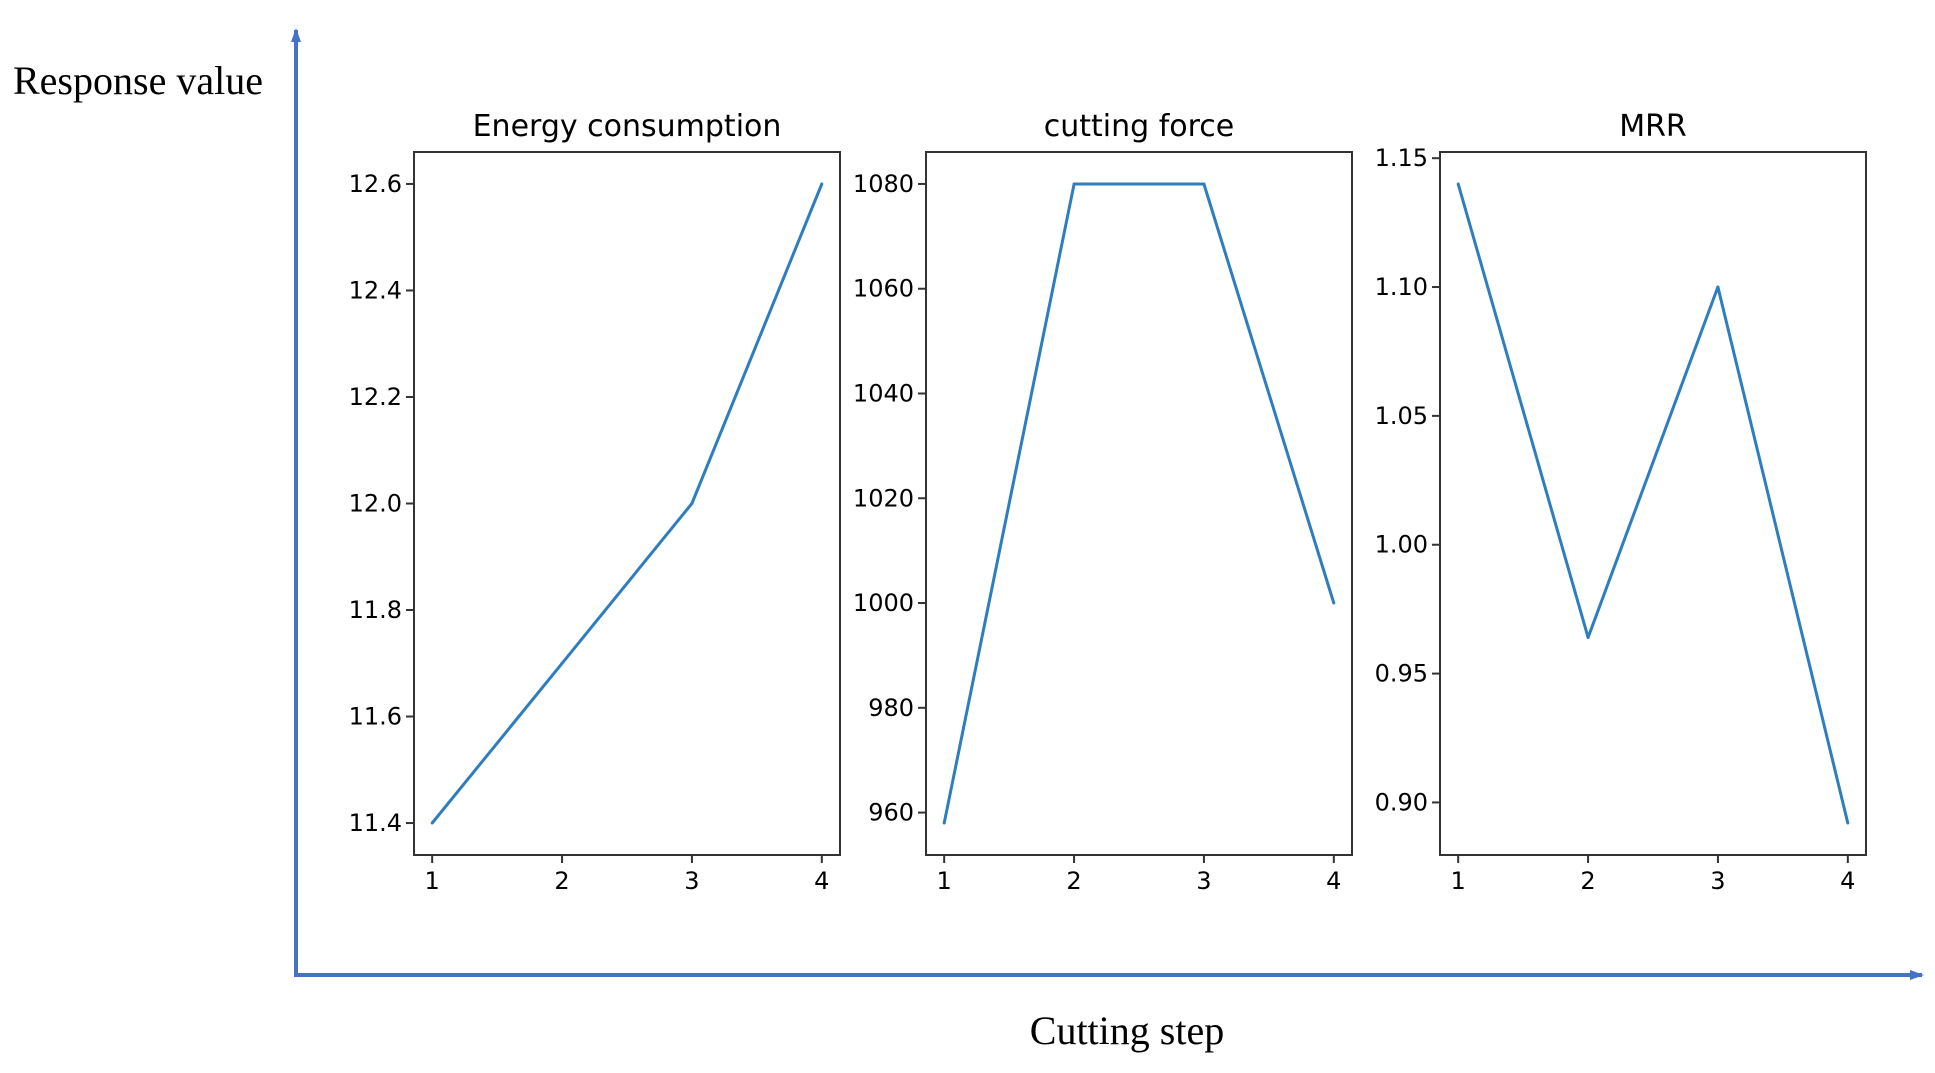 This screenshot has height=1073, width=1935. What do you see at coordinates (1401, 674) in the screenshot?
I see `y-tick-label: 0.95` at bounding box center [1401, 674].